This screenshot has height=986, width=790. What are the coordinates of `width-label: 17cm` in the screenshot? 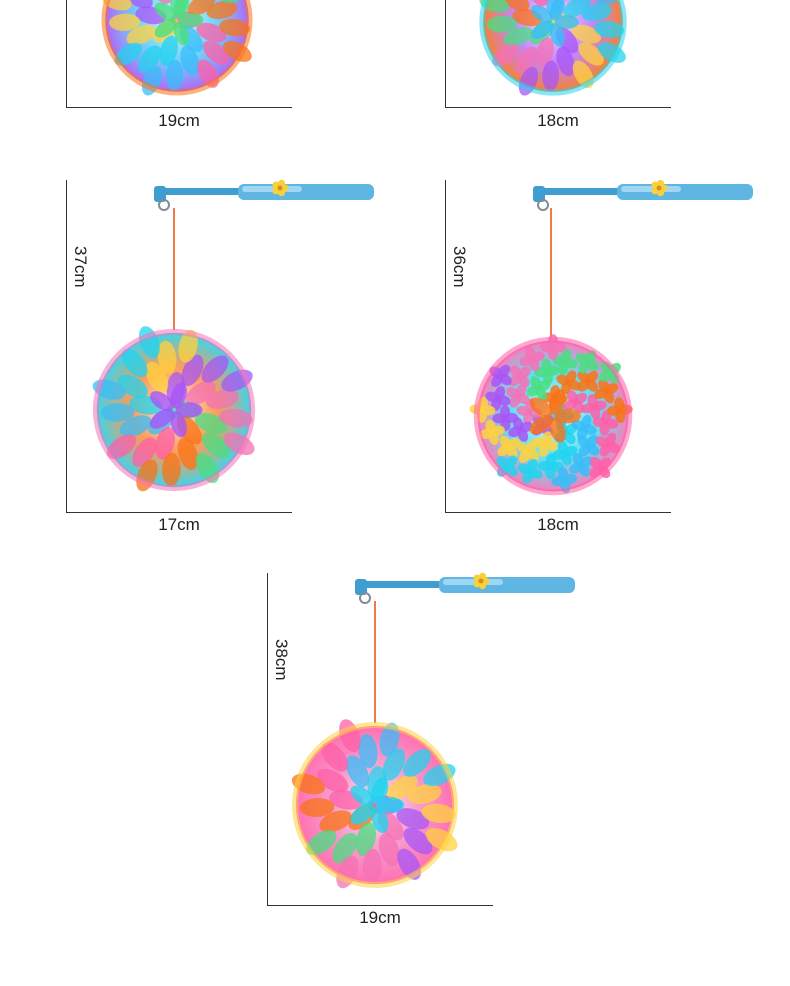 It's located at (179, 524).